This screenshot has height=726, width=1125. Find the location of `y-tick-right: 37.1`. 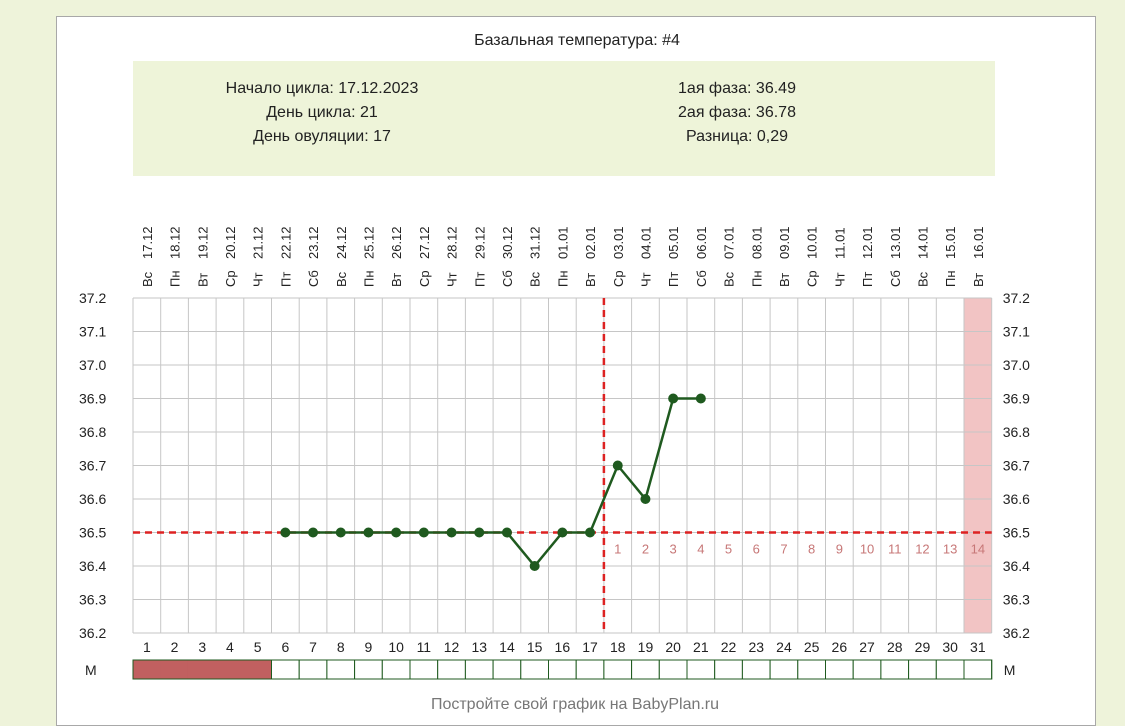

y-tick-right: 37.1 is located at coordinates (1016, 332).